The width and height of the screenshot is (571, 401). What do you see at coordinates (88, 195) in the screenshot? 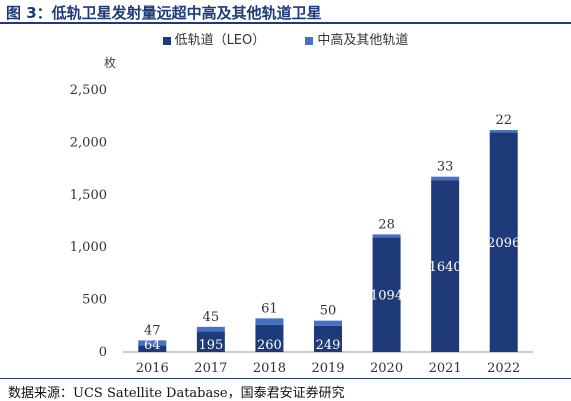
I see `y-tick-label: 1,500` at bounding box center [88, 195].